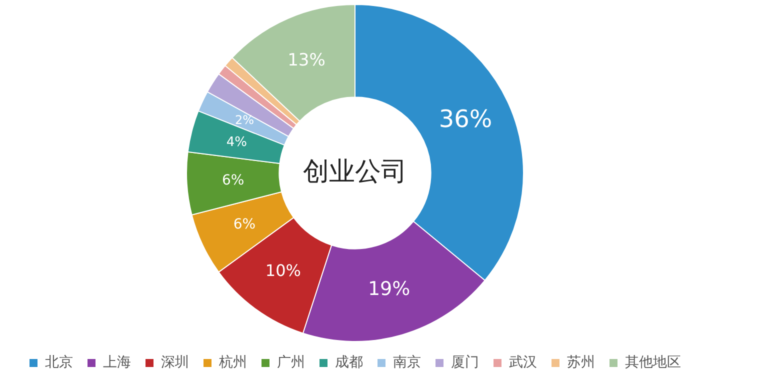 This screenshot has height=380, width=770. What do you see at coordinates (465, 362) in the screenshot?
I see `legend-label: 厦门` at bounding box center [465, 362].